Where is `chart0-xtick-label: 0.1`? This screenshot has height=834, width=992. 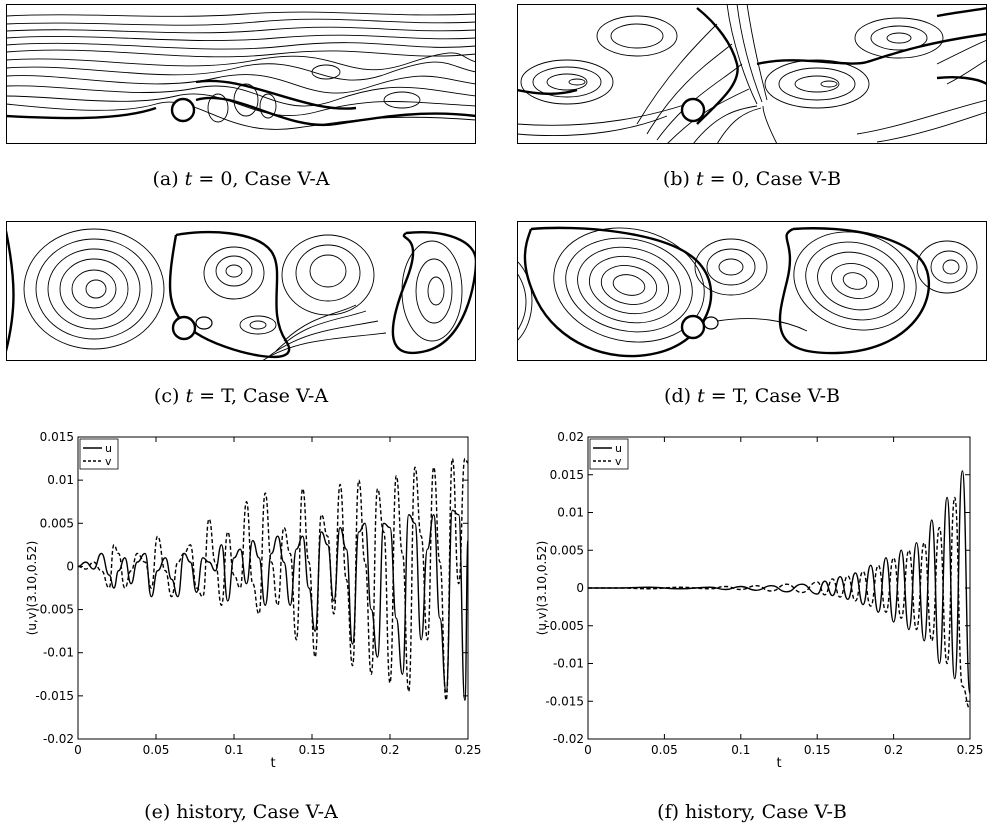 chart0-xtick-label: 0.1 is located at coordinates (233, 750).